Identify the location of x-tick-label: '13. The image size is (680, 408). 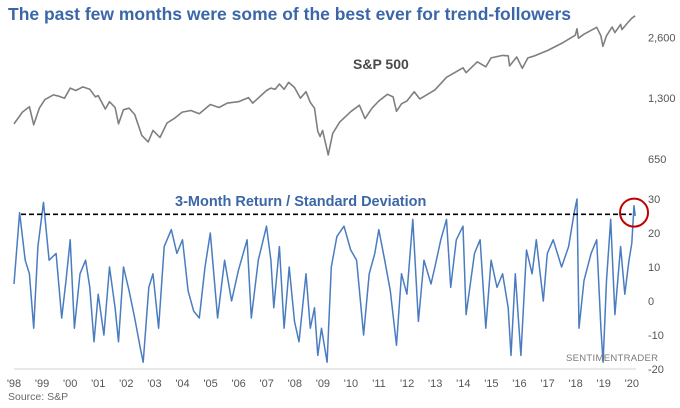
(435, 384).